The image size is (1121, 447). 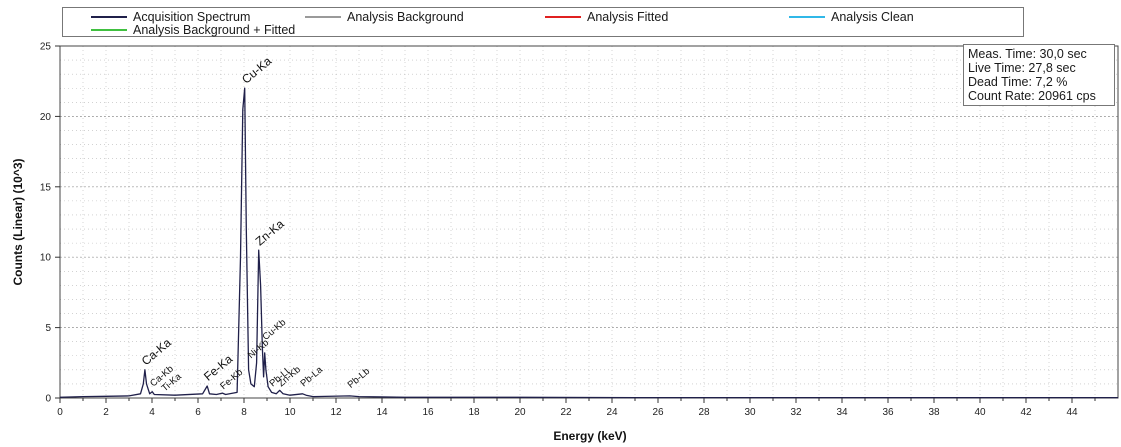 I want to click on x-tick-label: 26, so click(x=658, y=412).